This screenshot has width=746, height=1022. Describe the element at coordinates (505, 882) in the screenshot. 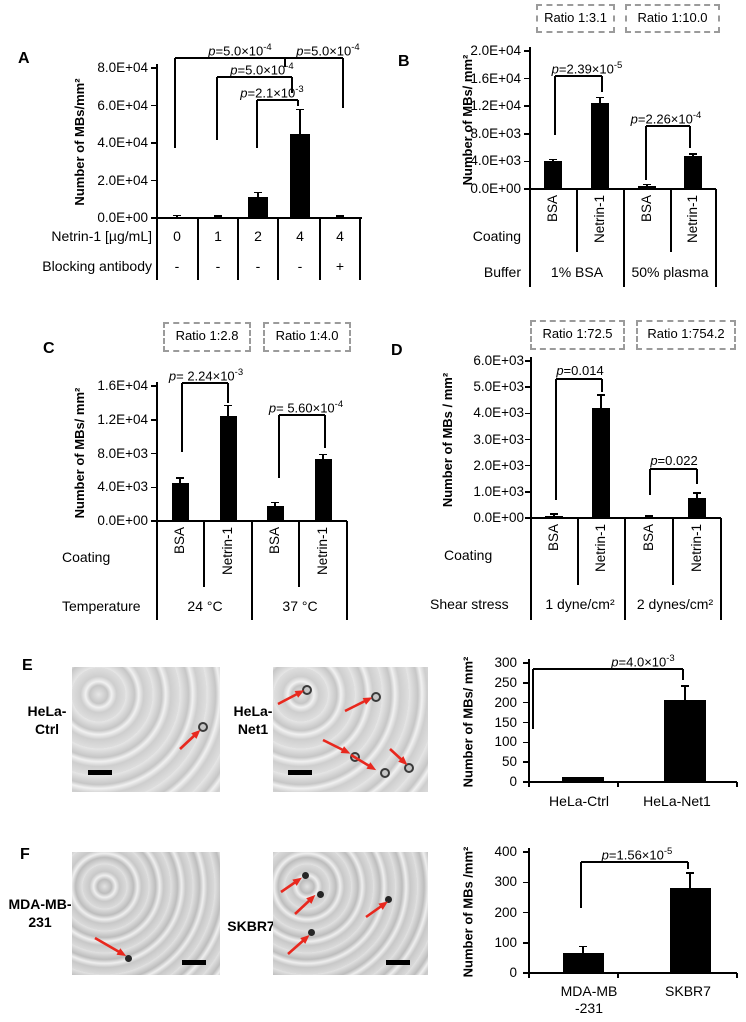

I see `y-tick-label-f: 300` at that location.